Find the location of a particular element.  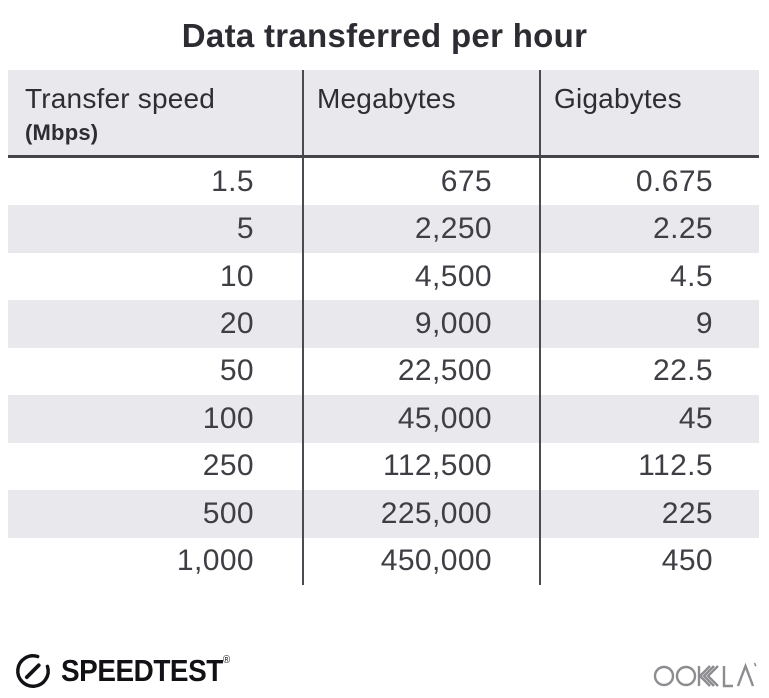

cell-speed: 500 is located at coordinates (228, 513).